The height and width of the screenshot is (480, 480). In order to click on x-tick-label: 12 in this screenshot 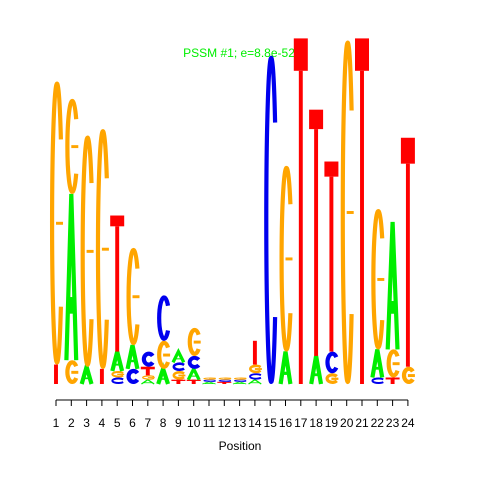, I will do `click(225, 423)`.